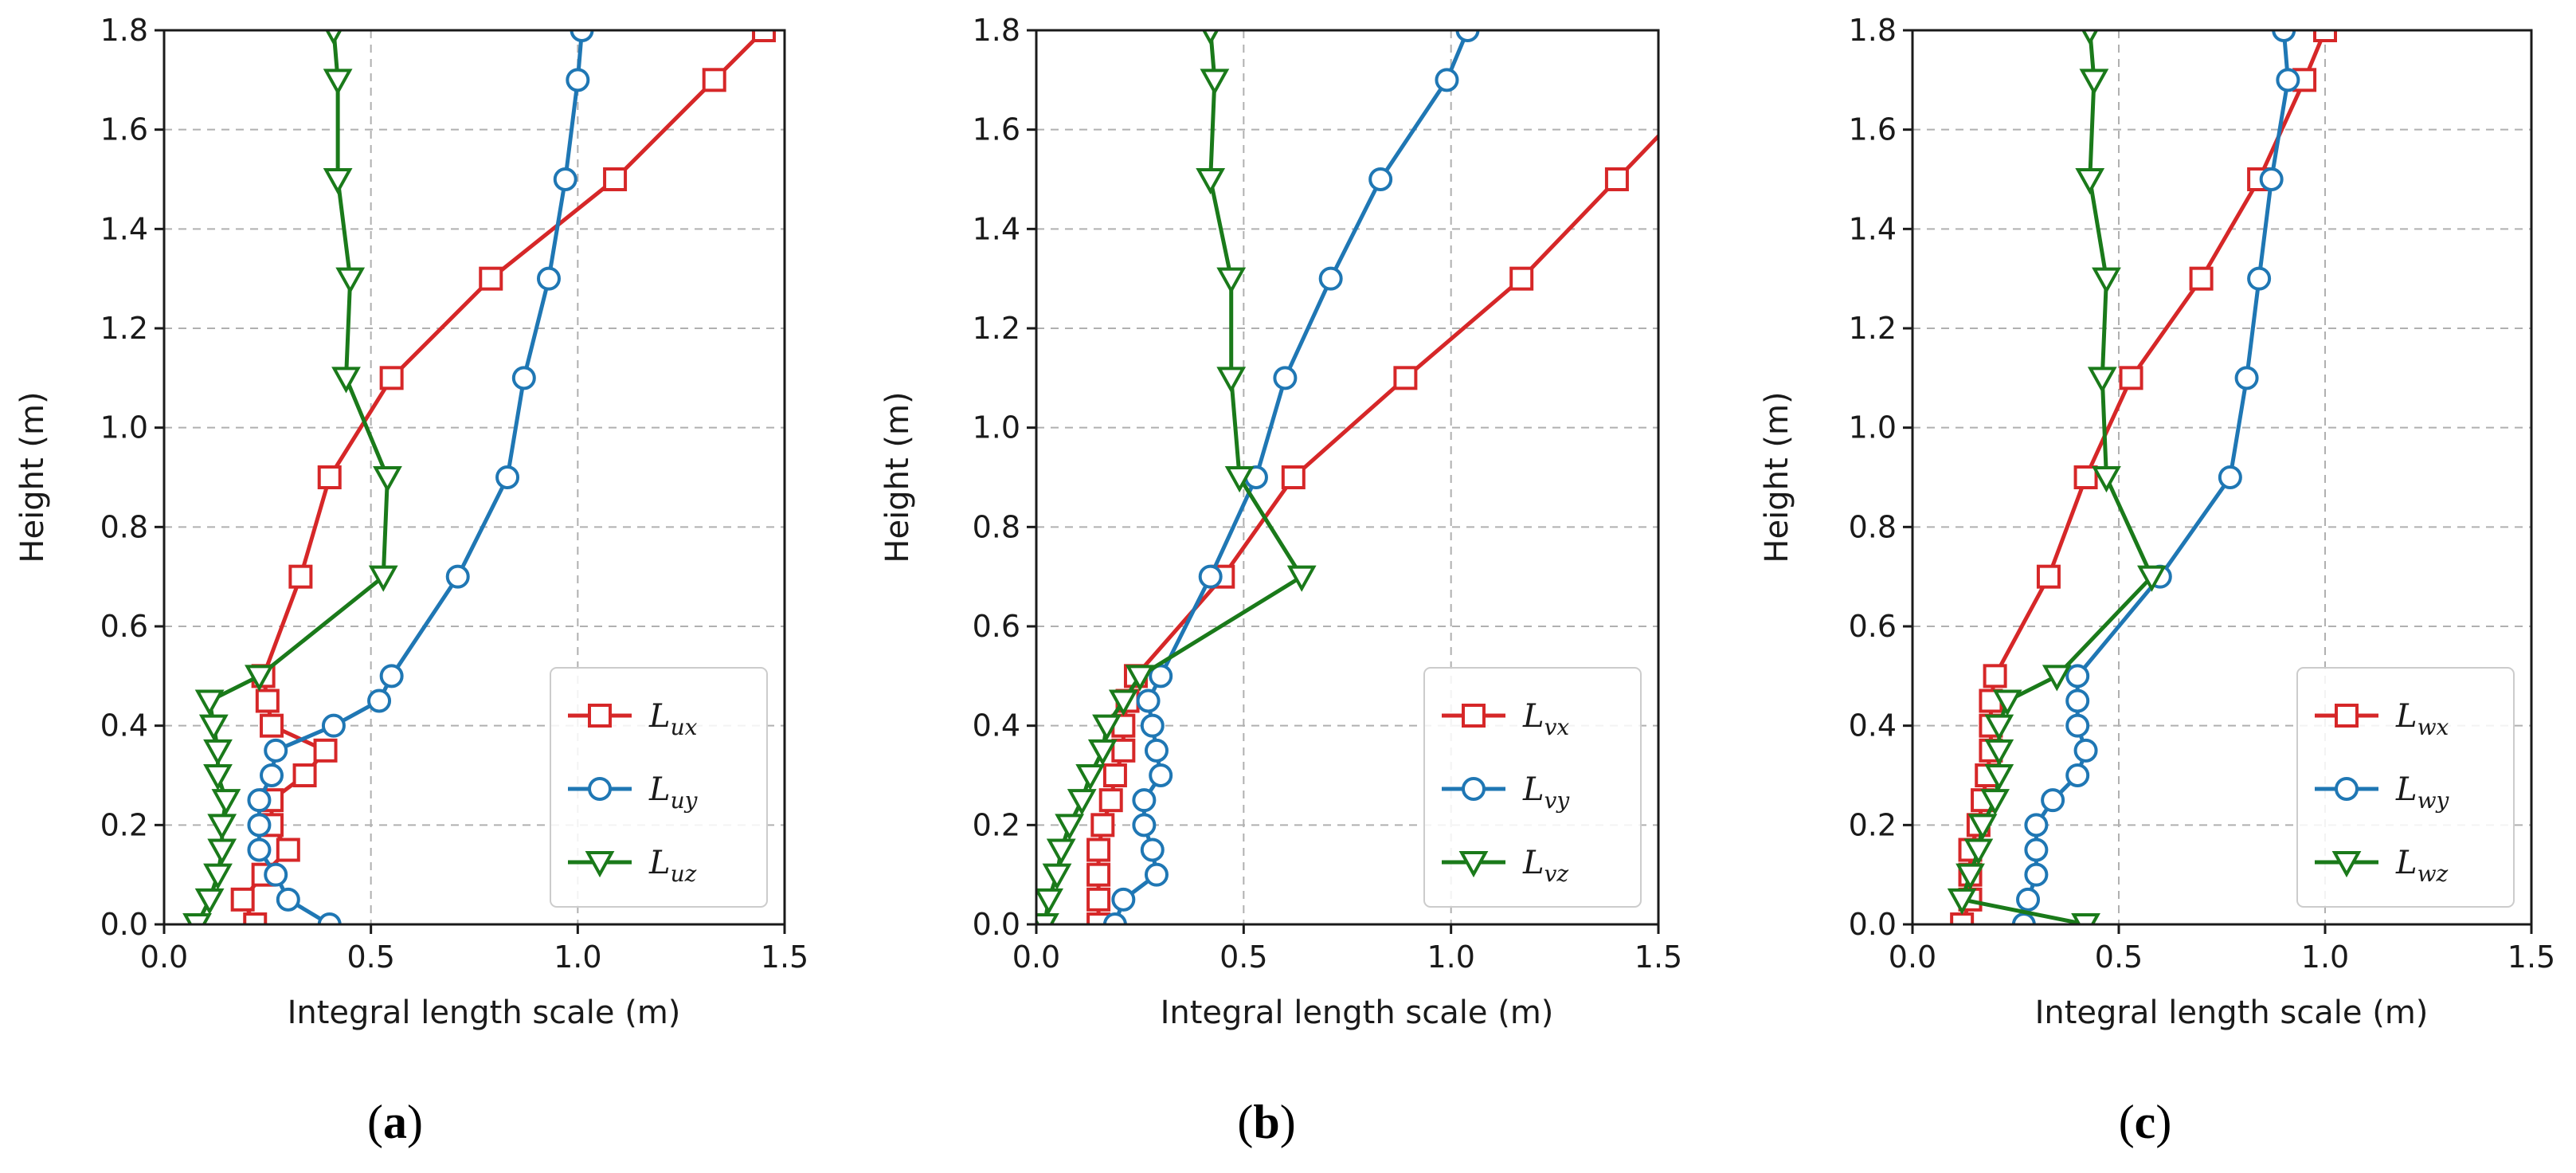 This screenshot has width=2576, height=1173. Describe the element at coordinates (1506, 792) in the screenshot. I see `legend-entry-vy: Lvy` at that location.